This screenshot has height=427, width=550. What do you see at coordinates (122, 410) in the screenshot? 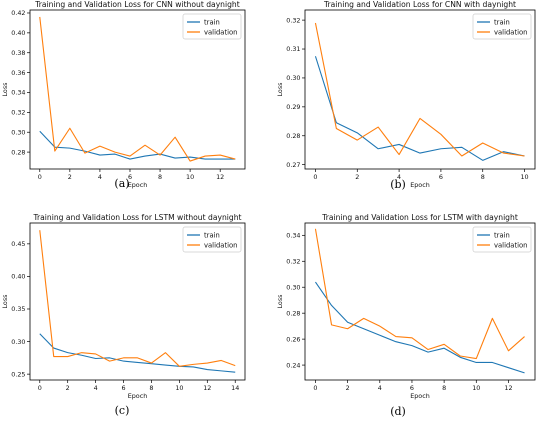
I see `panel-caption: (c)` at bounding box center [122, 410].